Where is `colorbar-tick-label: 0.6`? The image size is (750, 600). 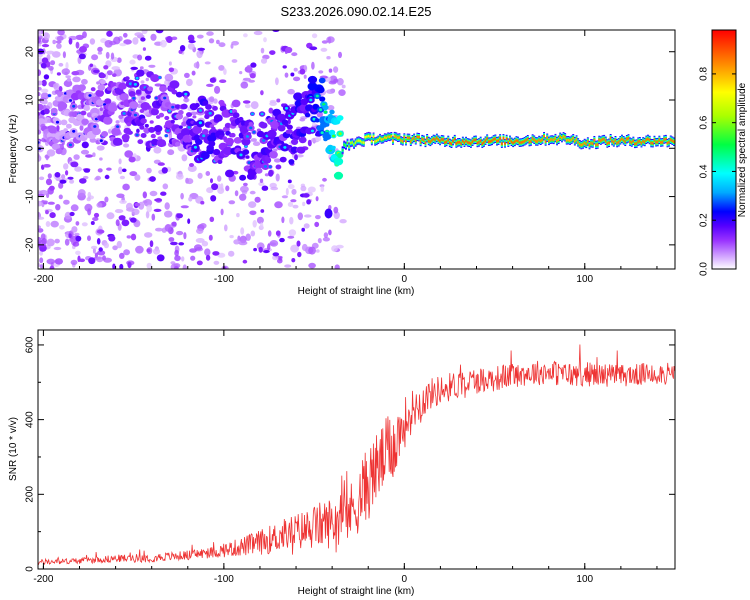 colorbar-tick-label: 0.6 is located at coordinates (704, 122).